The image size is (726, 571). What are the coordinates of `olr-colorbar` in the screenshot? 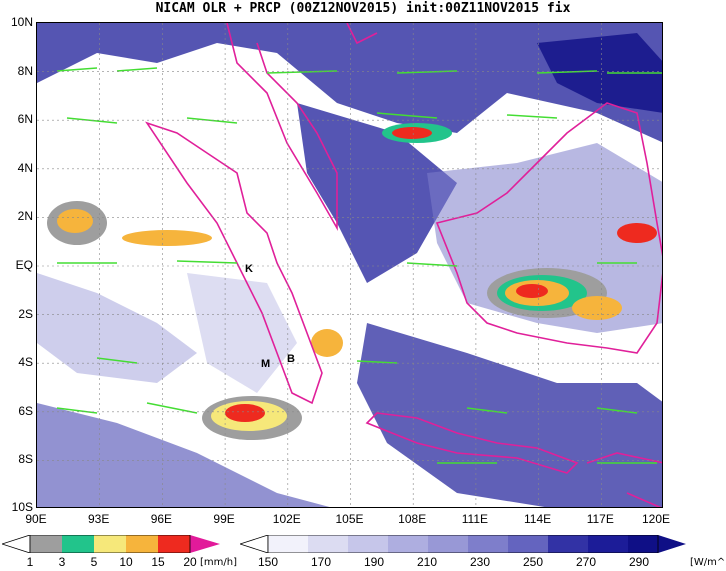 It's located at (463, 544).